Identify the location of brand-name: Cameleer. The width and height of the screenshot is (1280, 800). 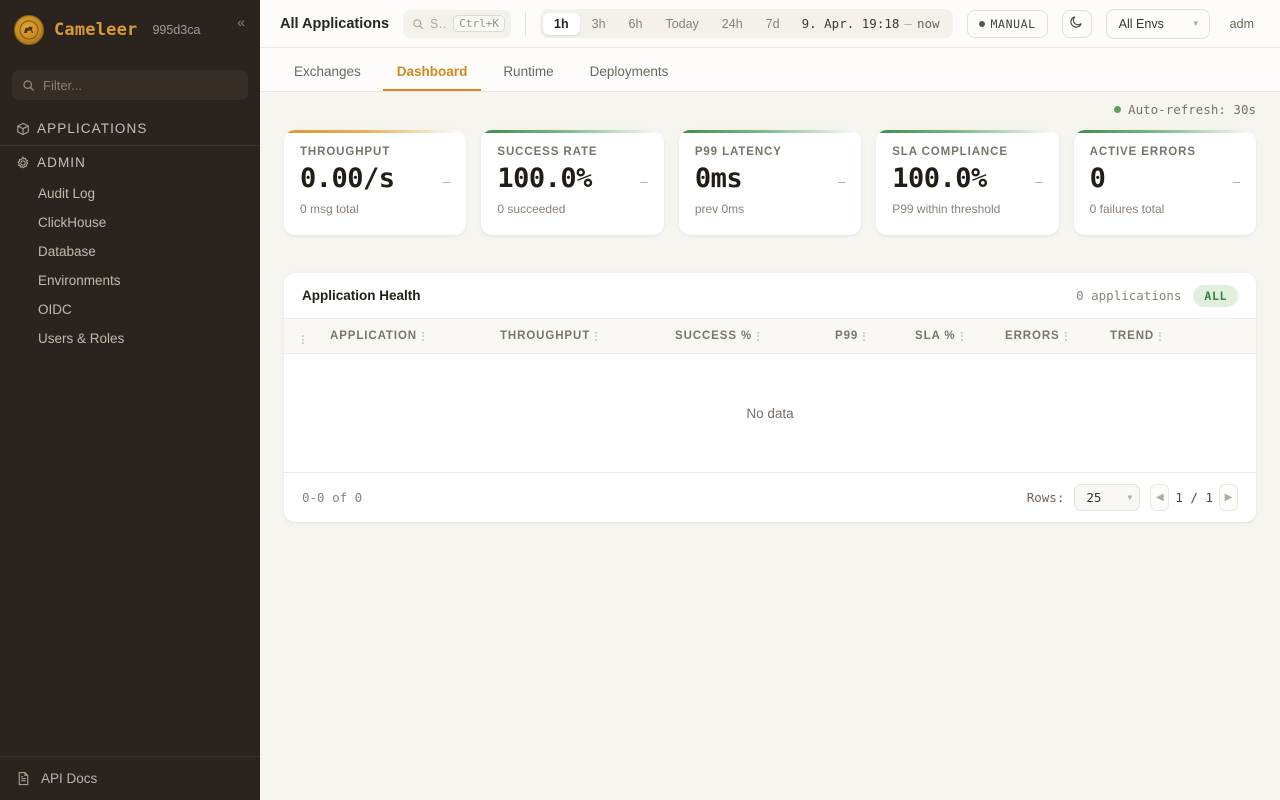
(96, 30).